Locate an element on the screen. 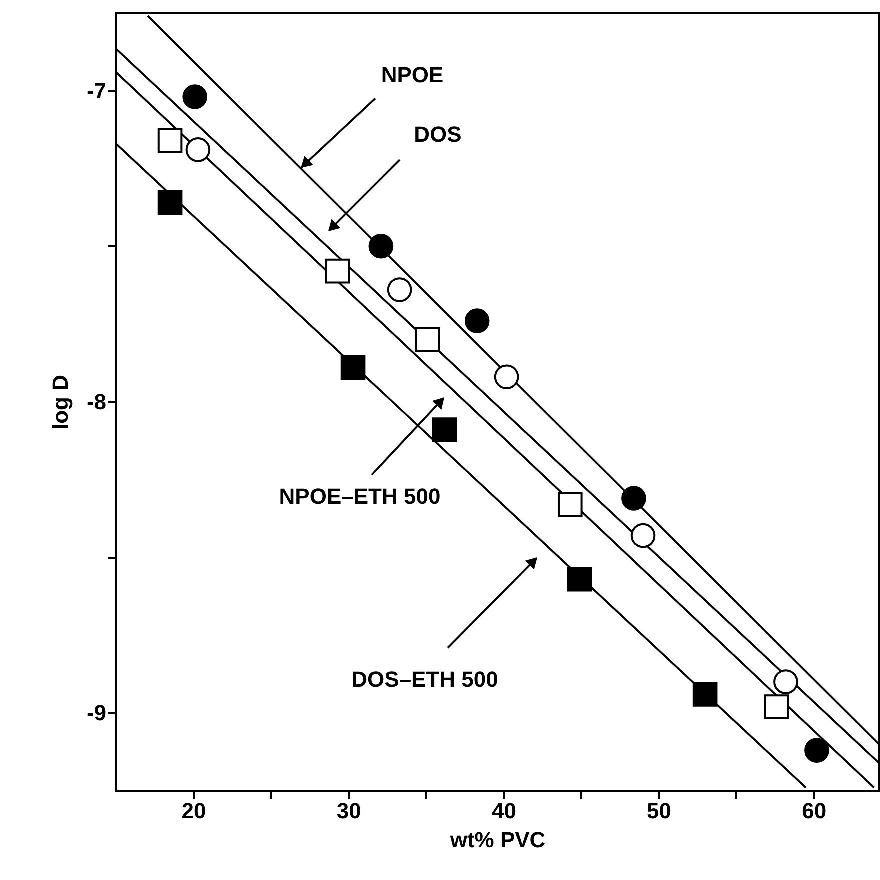 This screenshot has height=880, width=880. annotation: NPOE is located at coordinates (412, 75).